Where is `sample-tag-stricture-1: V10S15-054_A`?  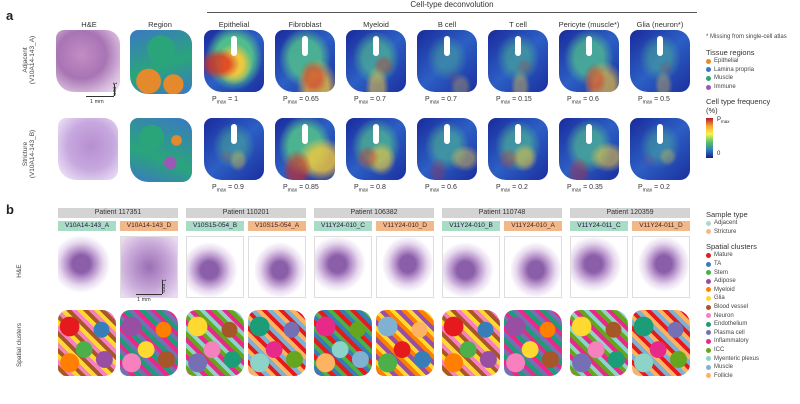 sample-tag-stricture-1: V10S15-054_A is located at coordinates (277, 226).